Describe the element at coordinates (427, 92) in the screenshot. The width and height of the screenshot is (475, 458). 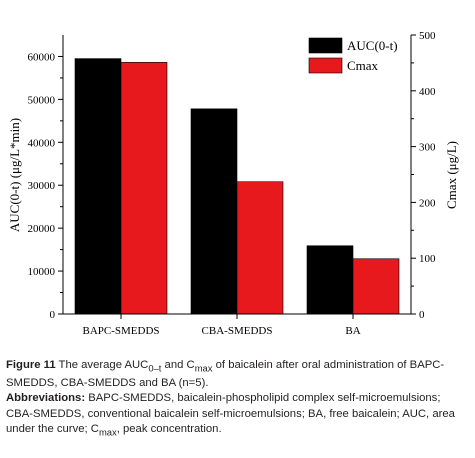
I see `right-tick-label: 400` at that location.